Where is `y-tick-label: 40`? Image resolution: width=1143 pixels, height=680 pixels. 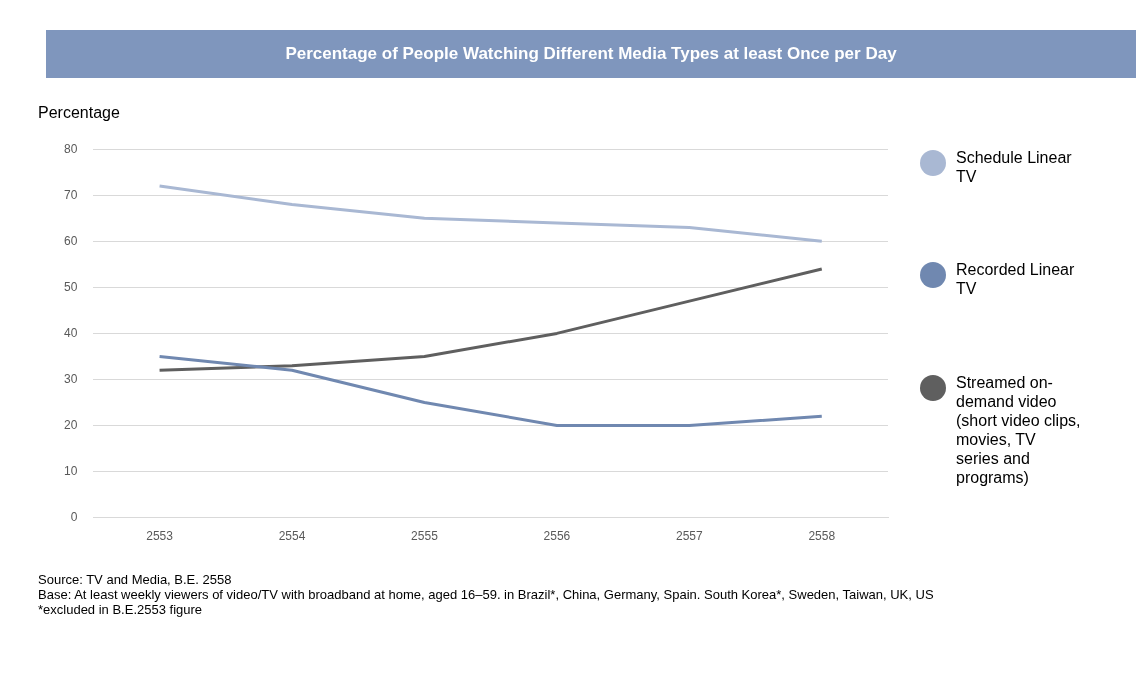 y-tick-label: 40 is located at coordinates (70, 332).